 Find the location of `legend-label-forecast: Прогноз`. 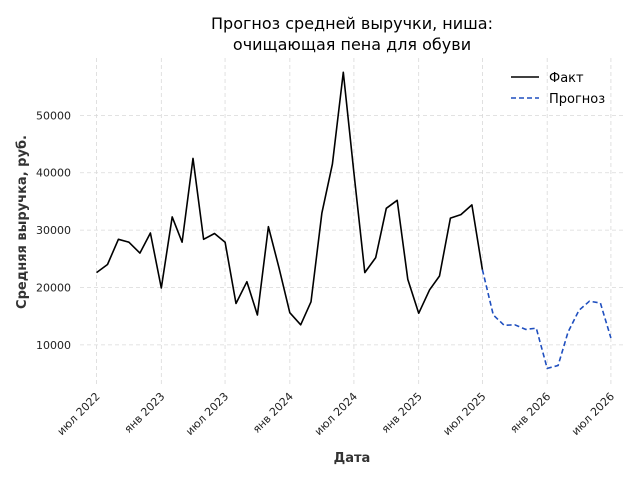

legend-label-forecast: Прогноз is located at coordinates (577, 99).